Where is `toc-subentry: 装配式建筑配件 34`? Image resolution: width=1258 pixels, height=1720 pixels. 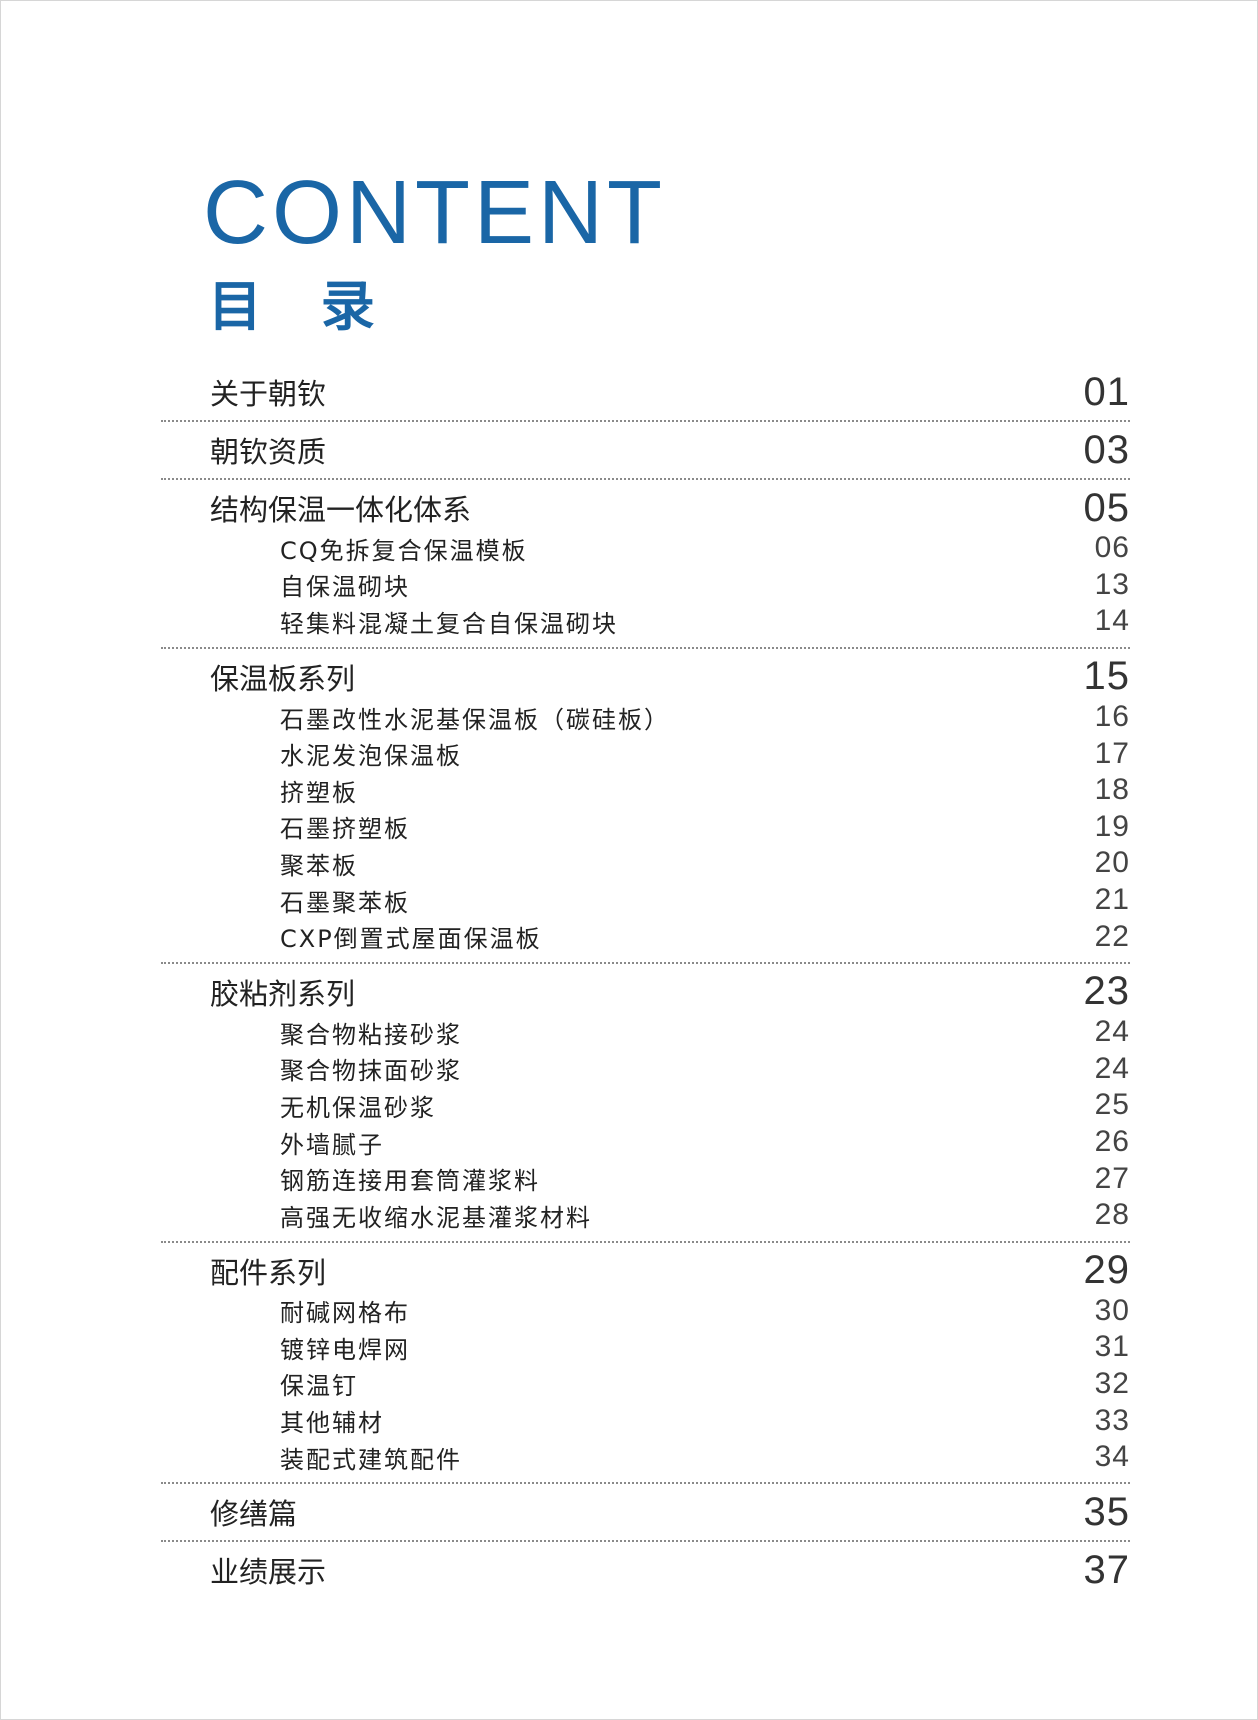 toc-subentry: 装配式建筑配件 34 is located at coordinates (645, 1457).